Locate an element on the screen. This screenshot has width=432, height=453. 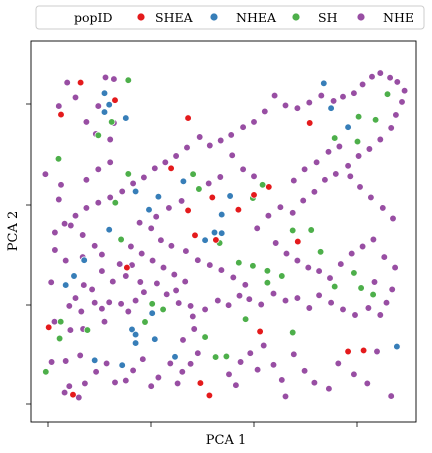
x-axis-label: PCA 1 is located at coordinates (226, 440).